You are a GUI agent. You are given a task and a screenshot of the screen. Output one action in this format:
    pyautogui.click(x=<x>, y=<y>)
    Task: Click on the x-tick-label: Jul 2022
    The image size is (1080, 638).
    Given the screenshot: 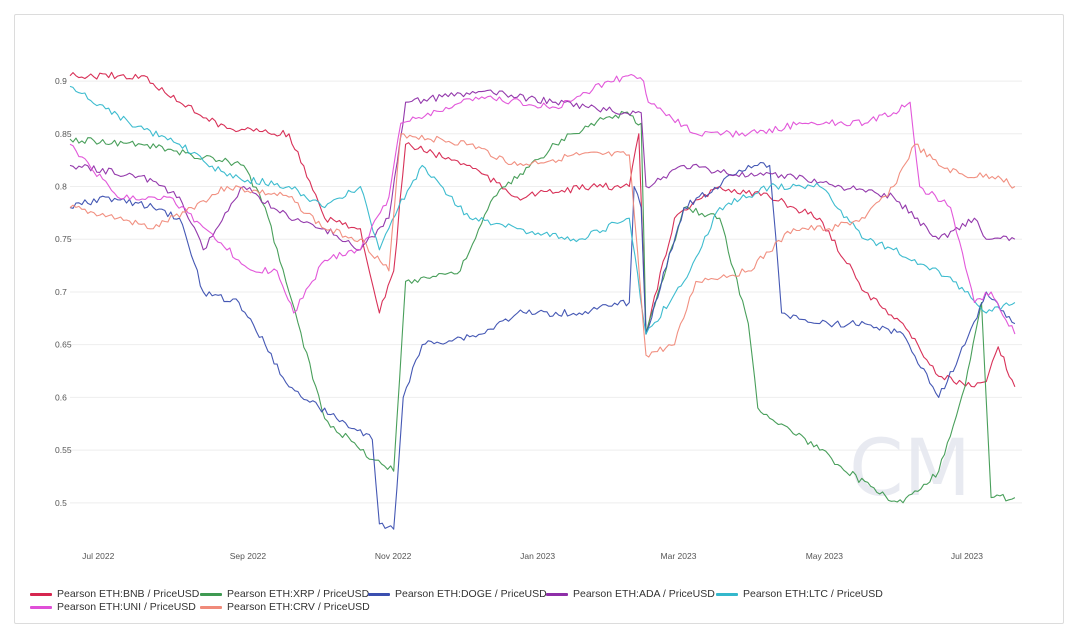 What is the action you would take?
    pyautogui.click(x=98, y=556)
    